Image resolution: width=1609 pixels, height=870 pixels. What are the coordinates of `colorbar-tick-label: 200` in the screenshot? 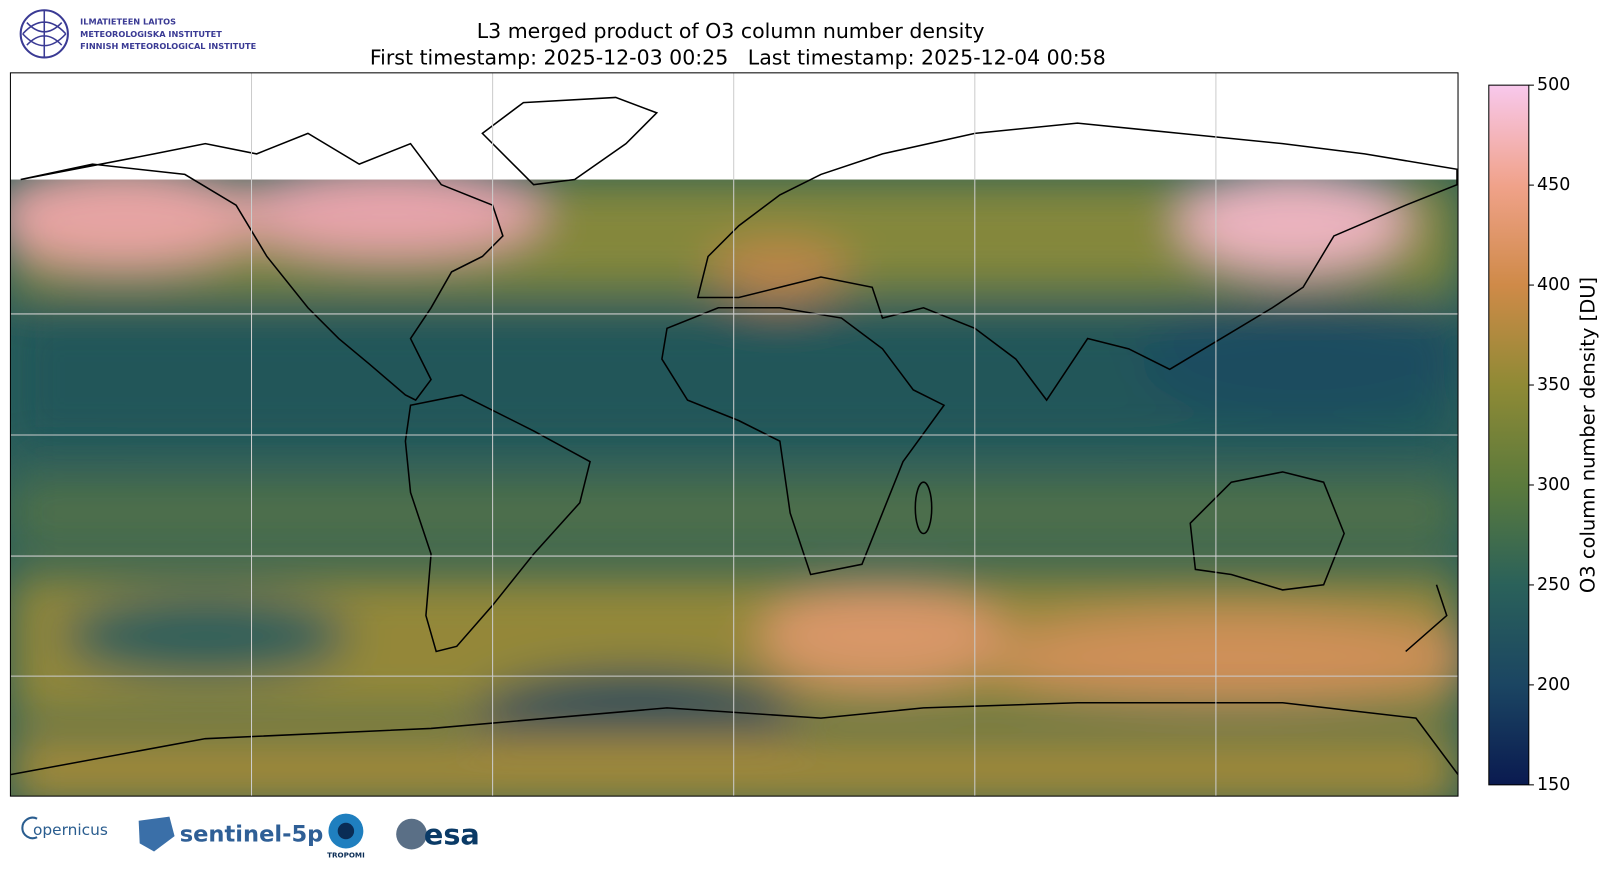 It's located at (1553, 685).